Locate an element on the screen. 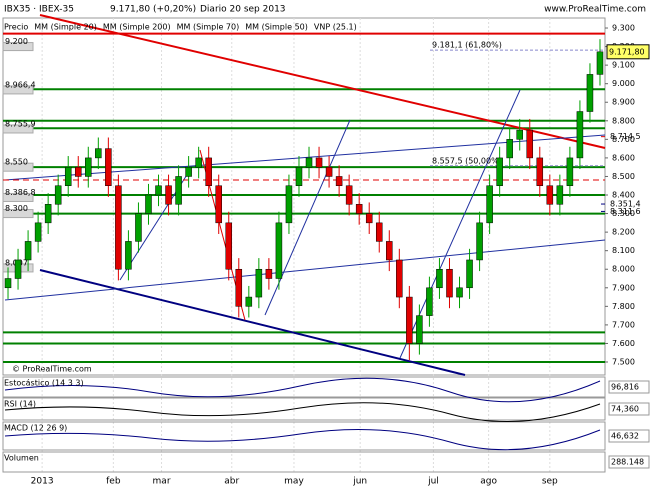  y-tick-label: 9.300 is located at coordinates (623, 28).